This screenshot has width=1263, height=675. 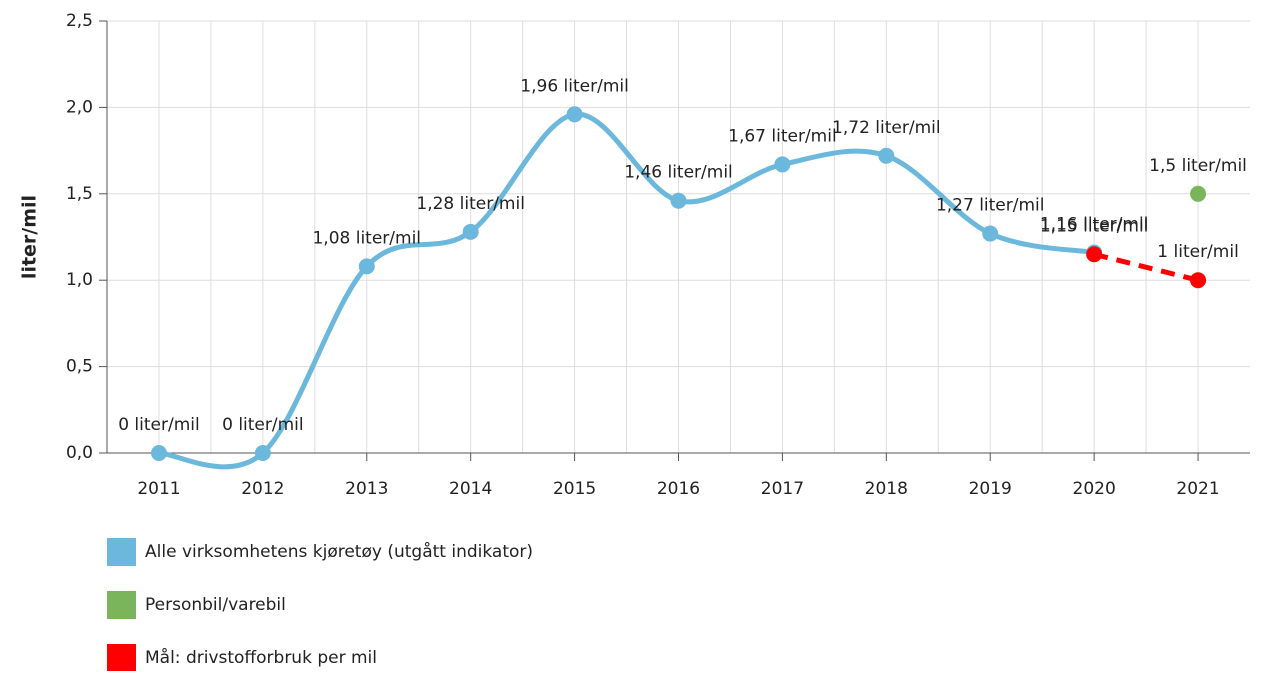 I want to click on y-tick-label: 0,0, so click(x=79, y=453).